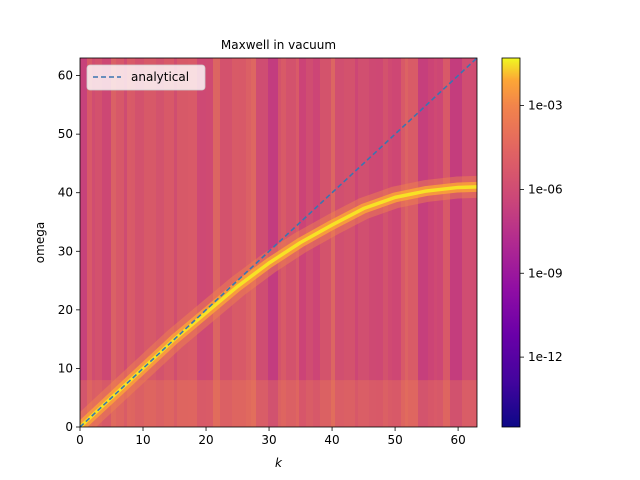 The image size is (640, 480). Describe the element at coordinates (69, 427) in the screenshot. I see `y-tick-label-0: 0` at that location.